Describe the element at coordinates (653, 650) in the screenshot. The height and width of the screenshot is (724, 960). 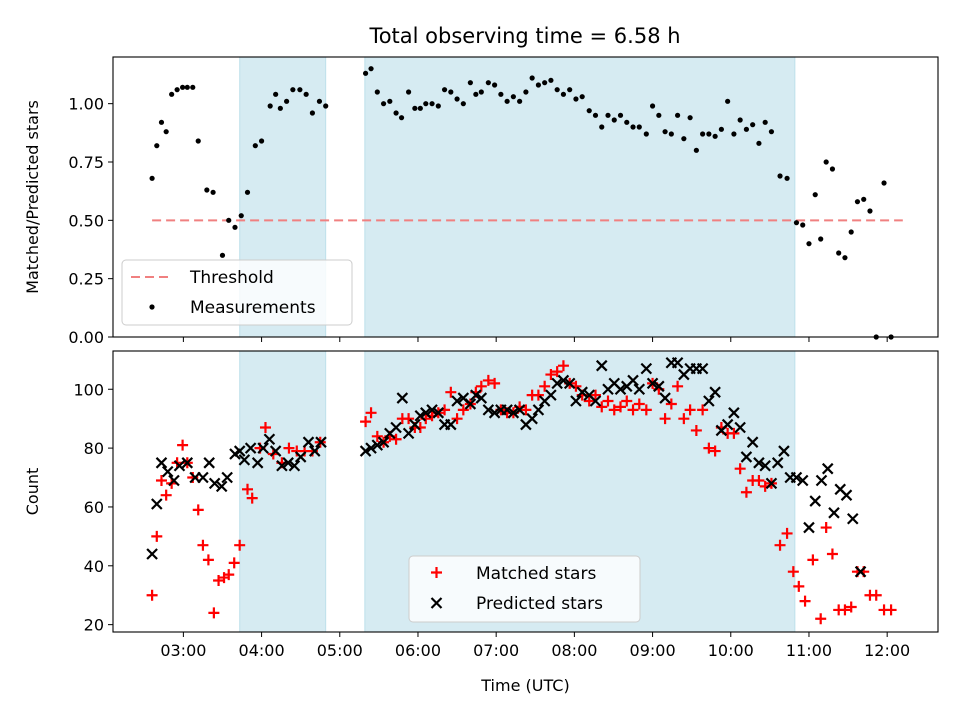
I see `x-tick-label: 09:00` at that location.